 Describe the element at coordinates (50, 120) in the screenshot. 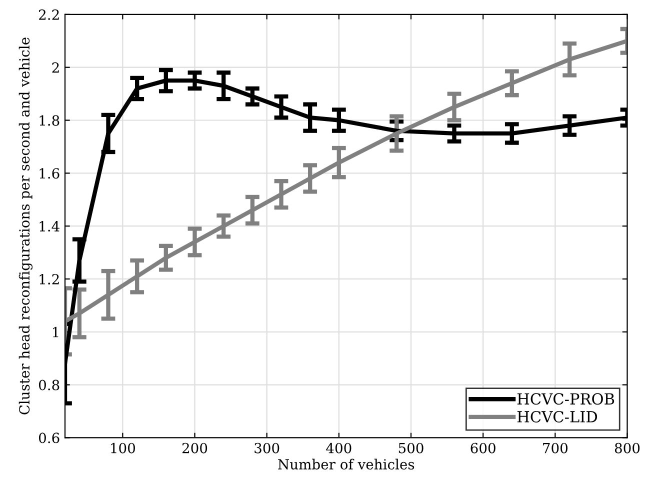

I see `y-tick-label: 1.8` at that location.